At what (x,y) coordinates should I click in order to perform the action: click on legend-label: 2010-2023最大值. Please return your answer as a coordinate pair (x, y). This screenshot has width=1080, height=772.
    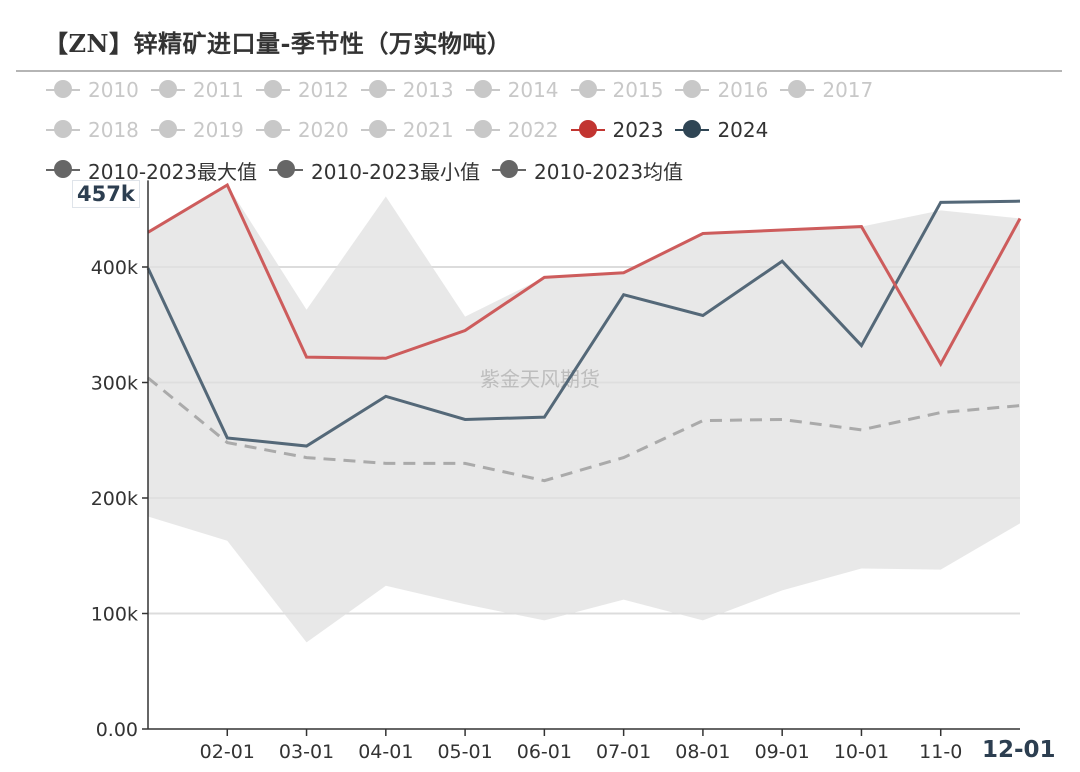
    Looking at the image, I should click on (173, 171).